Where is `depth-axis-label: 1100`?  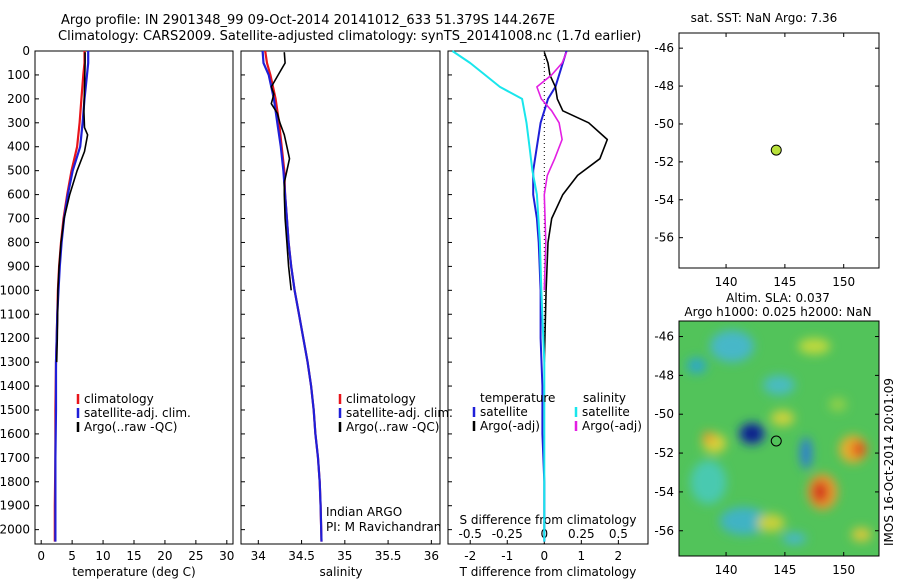 depth-axis-label: 1100 is located at coordinates (15, 314).